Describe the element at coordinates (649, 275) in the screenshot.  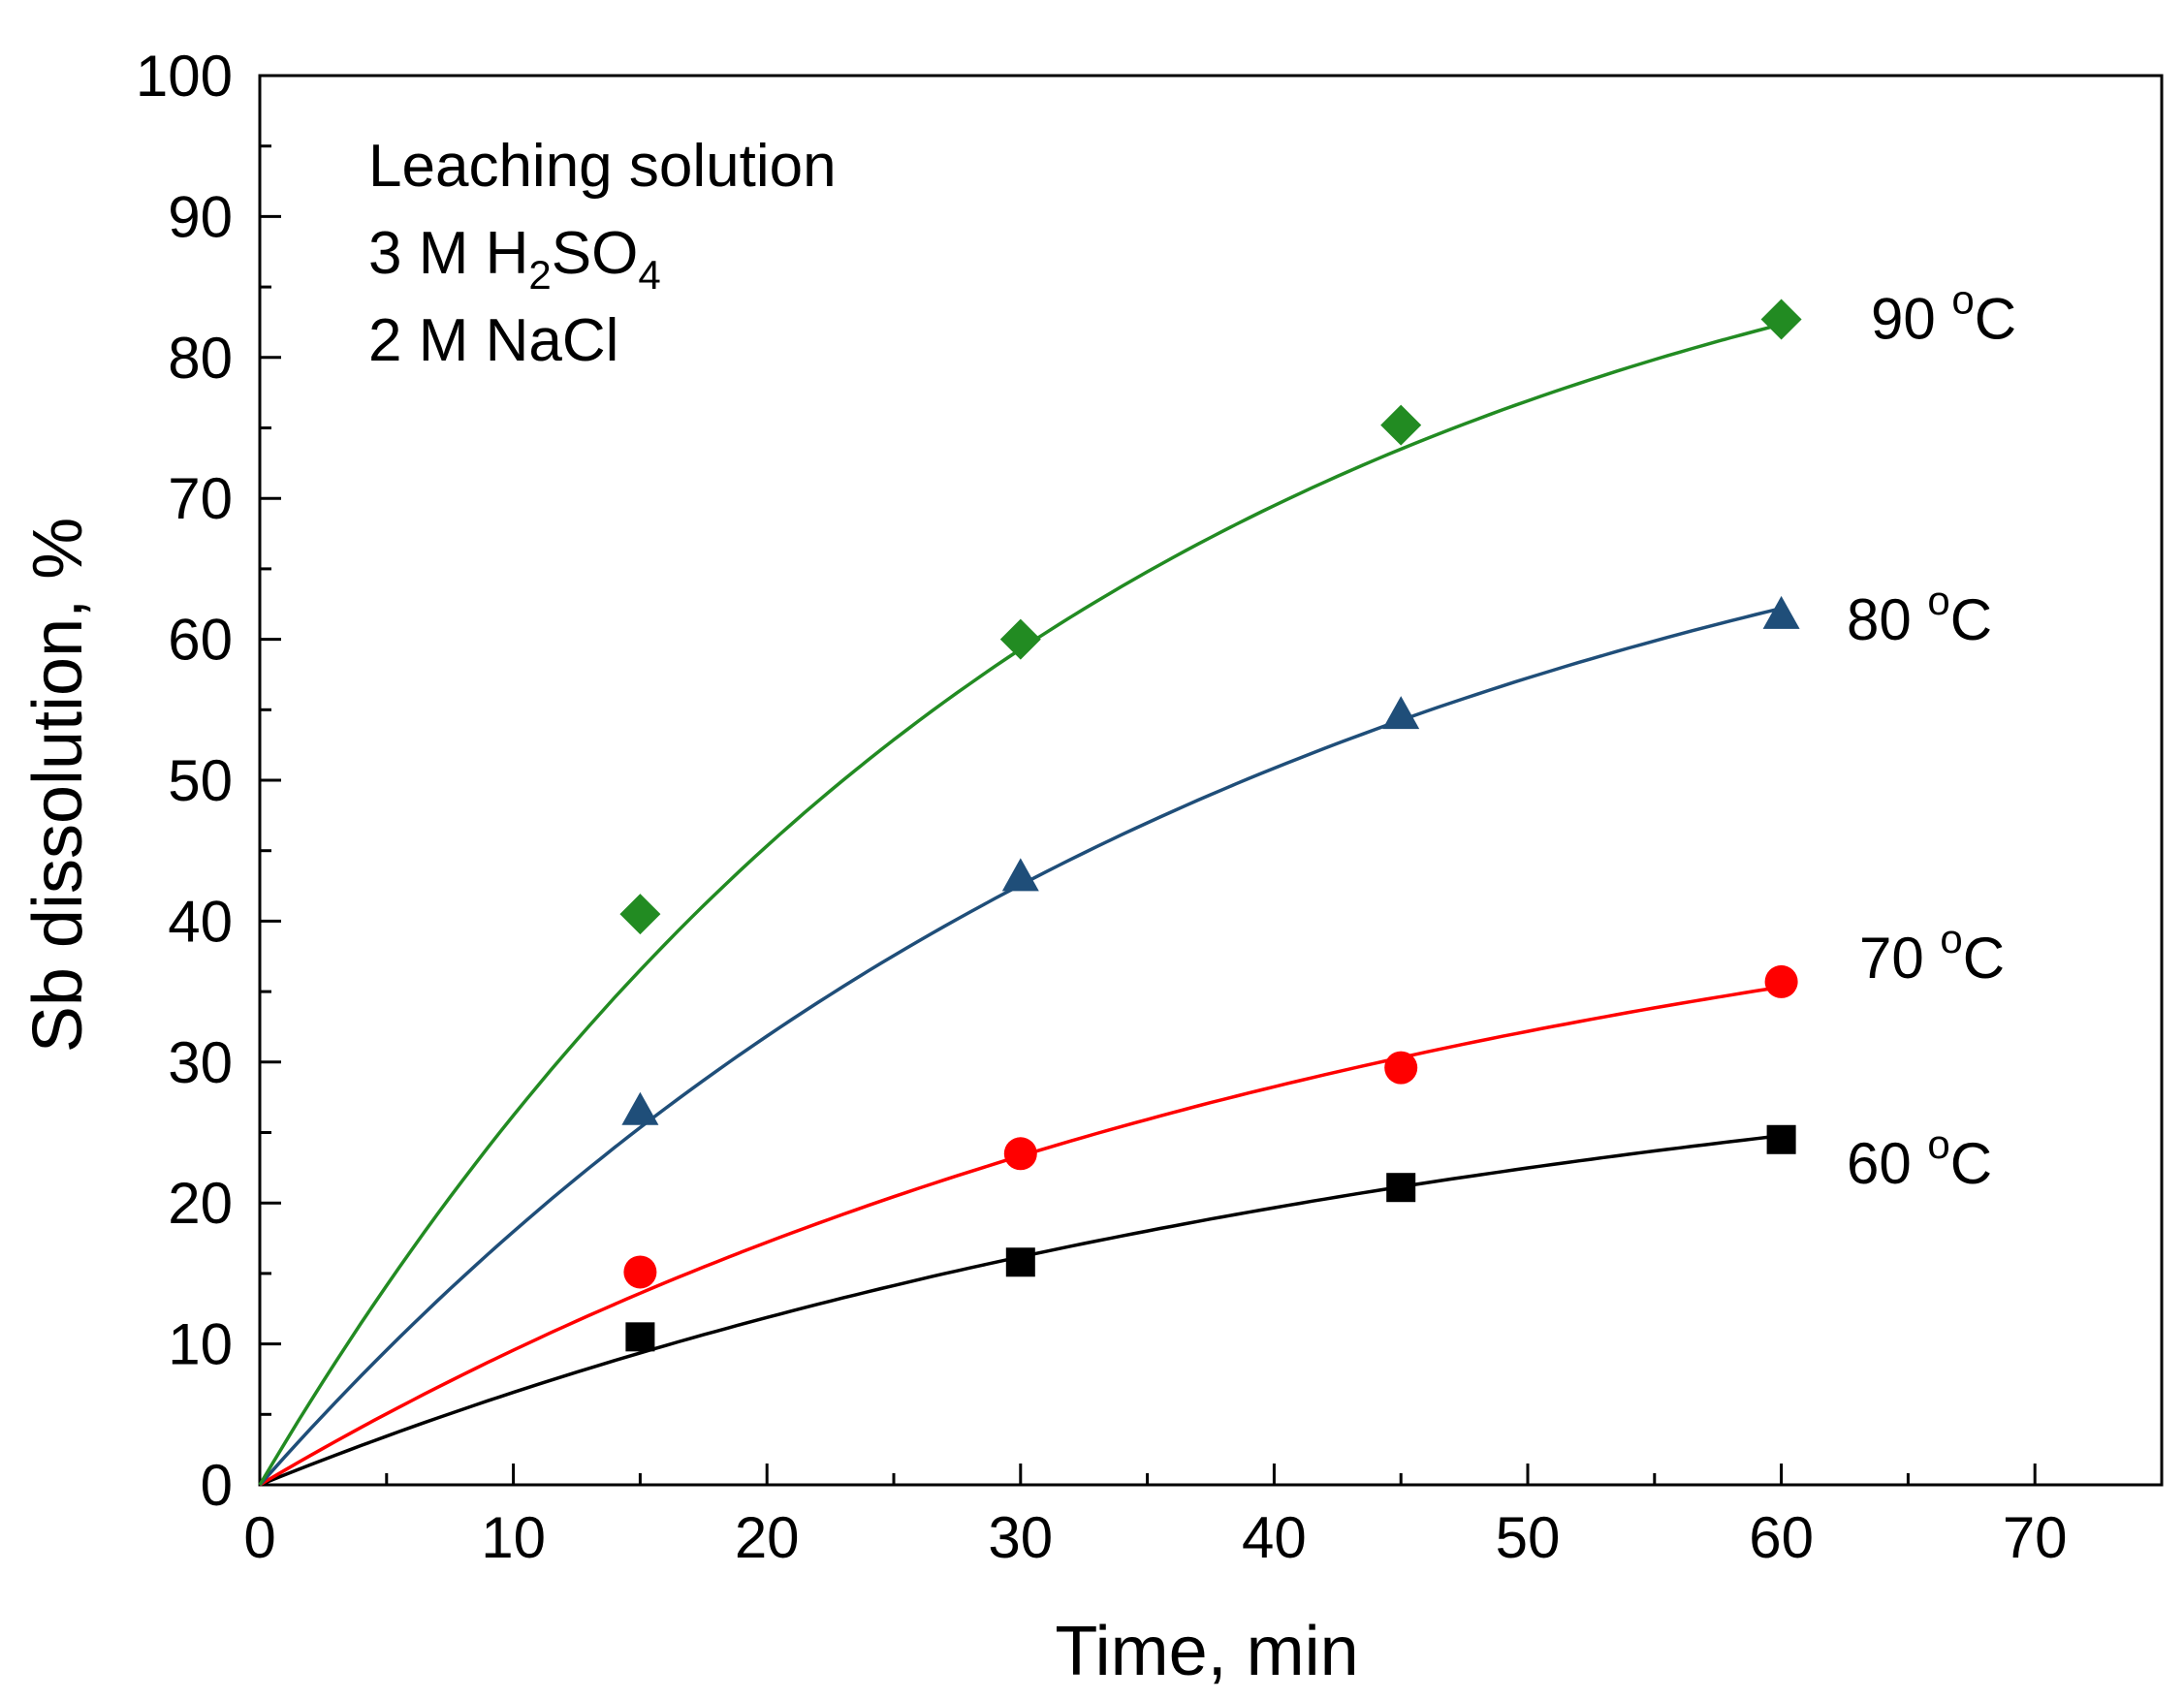
I see `annotation-acid-sub2: 4` at that location.